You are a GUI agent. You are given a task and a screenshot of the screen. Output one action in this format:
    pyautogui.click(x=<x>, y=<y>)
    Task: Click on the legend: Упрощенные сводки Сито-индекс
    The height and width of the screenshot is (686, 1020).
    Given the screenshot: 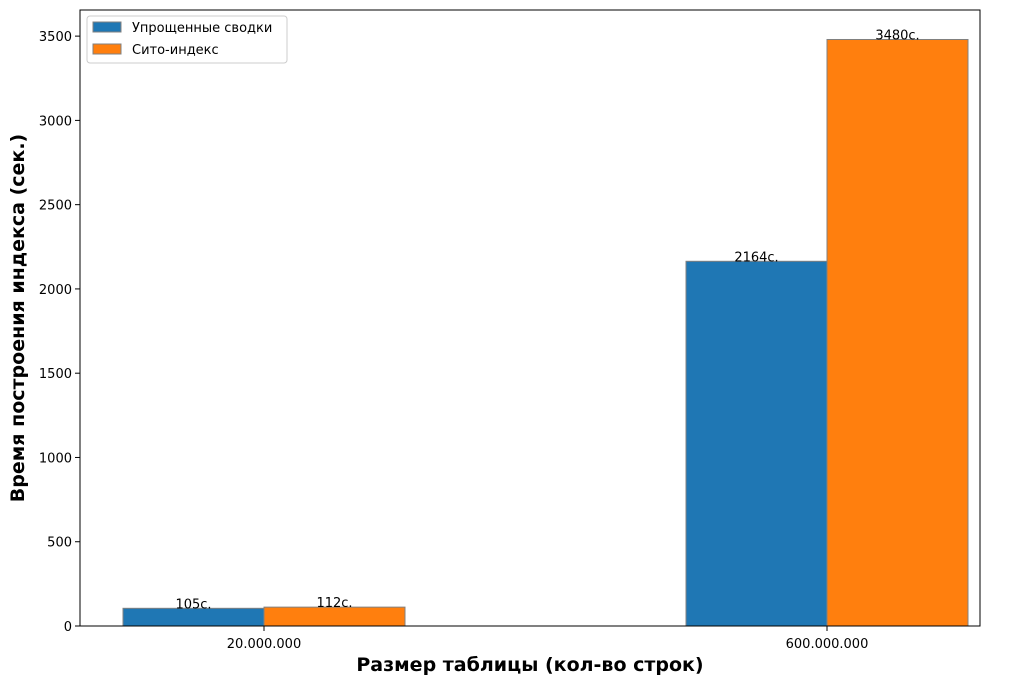 What is the action you would take?
    pyautogui.click(x=187, y=39)
    